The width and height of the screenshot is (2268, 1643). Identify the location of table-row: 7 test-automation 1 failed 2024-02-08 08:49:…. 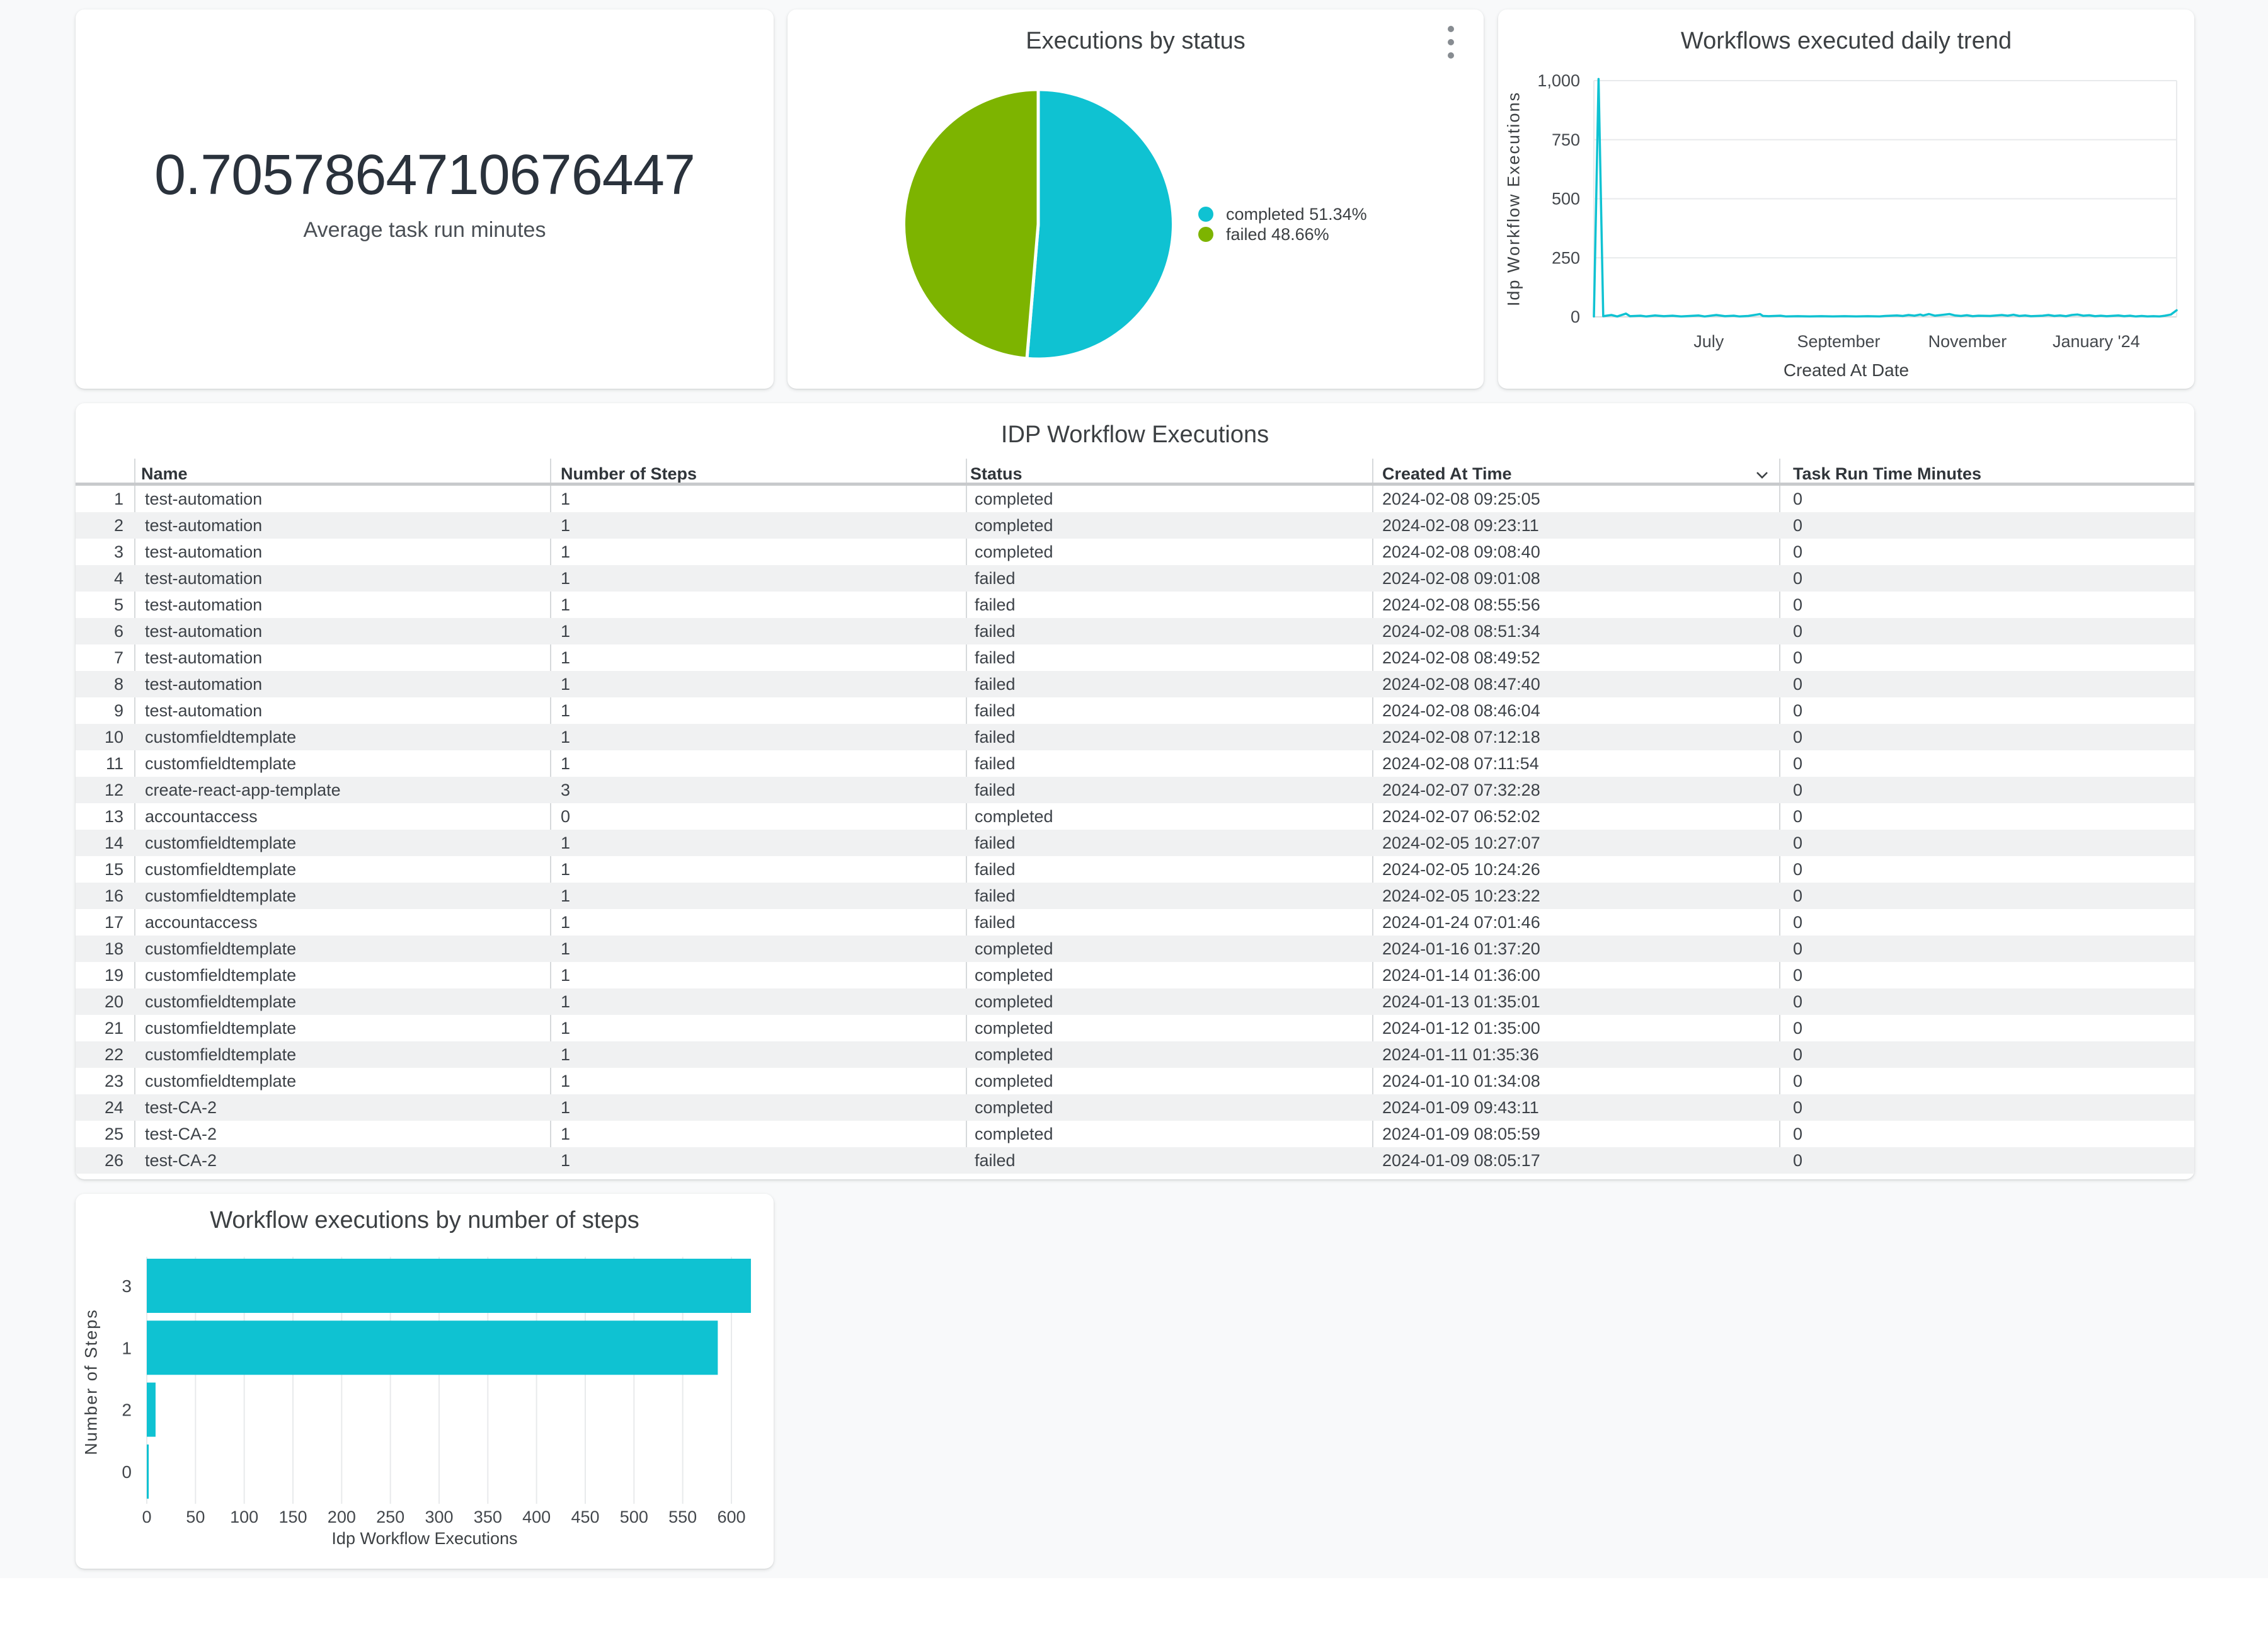
(1135, 657).